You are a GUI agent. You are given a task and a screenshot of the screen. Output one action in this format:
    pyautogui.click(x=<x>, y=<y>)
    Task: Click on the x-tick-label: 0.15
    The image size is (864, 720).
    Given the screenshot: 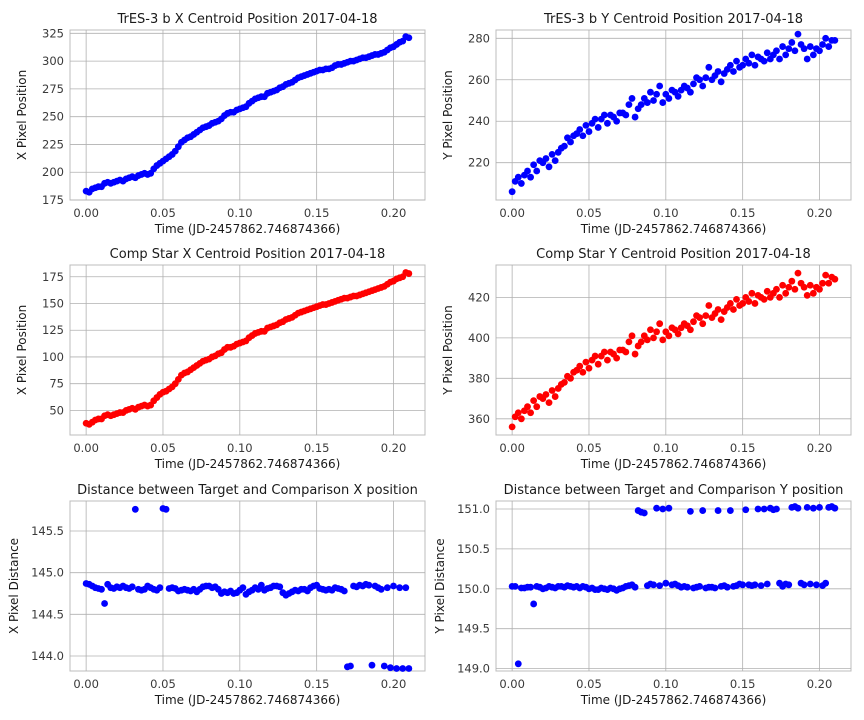 What is the action you would take?
    pyautogui.click(x=743, y=684)
    